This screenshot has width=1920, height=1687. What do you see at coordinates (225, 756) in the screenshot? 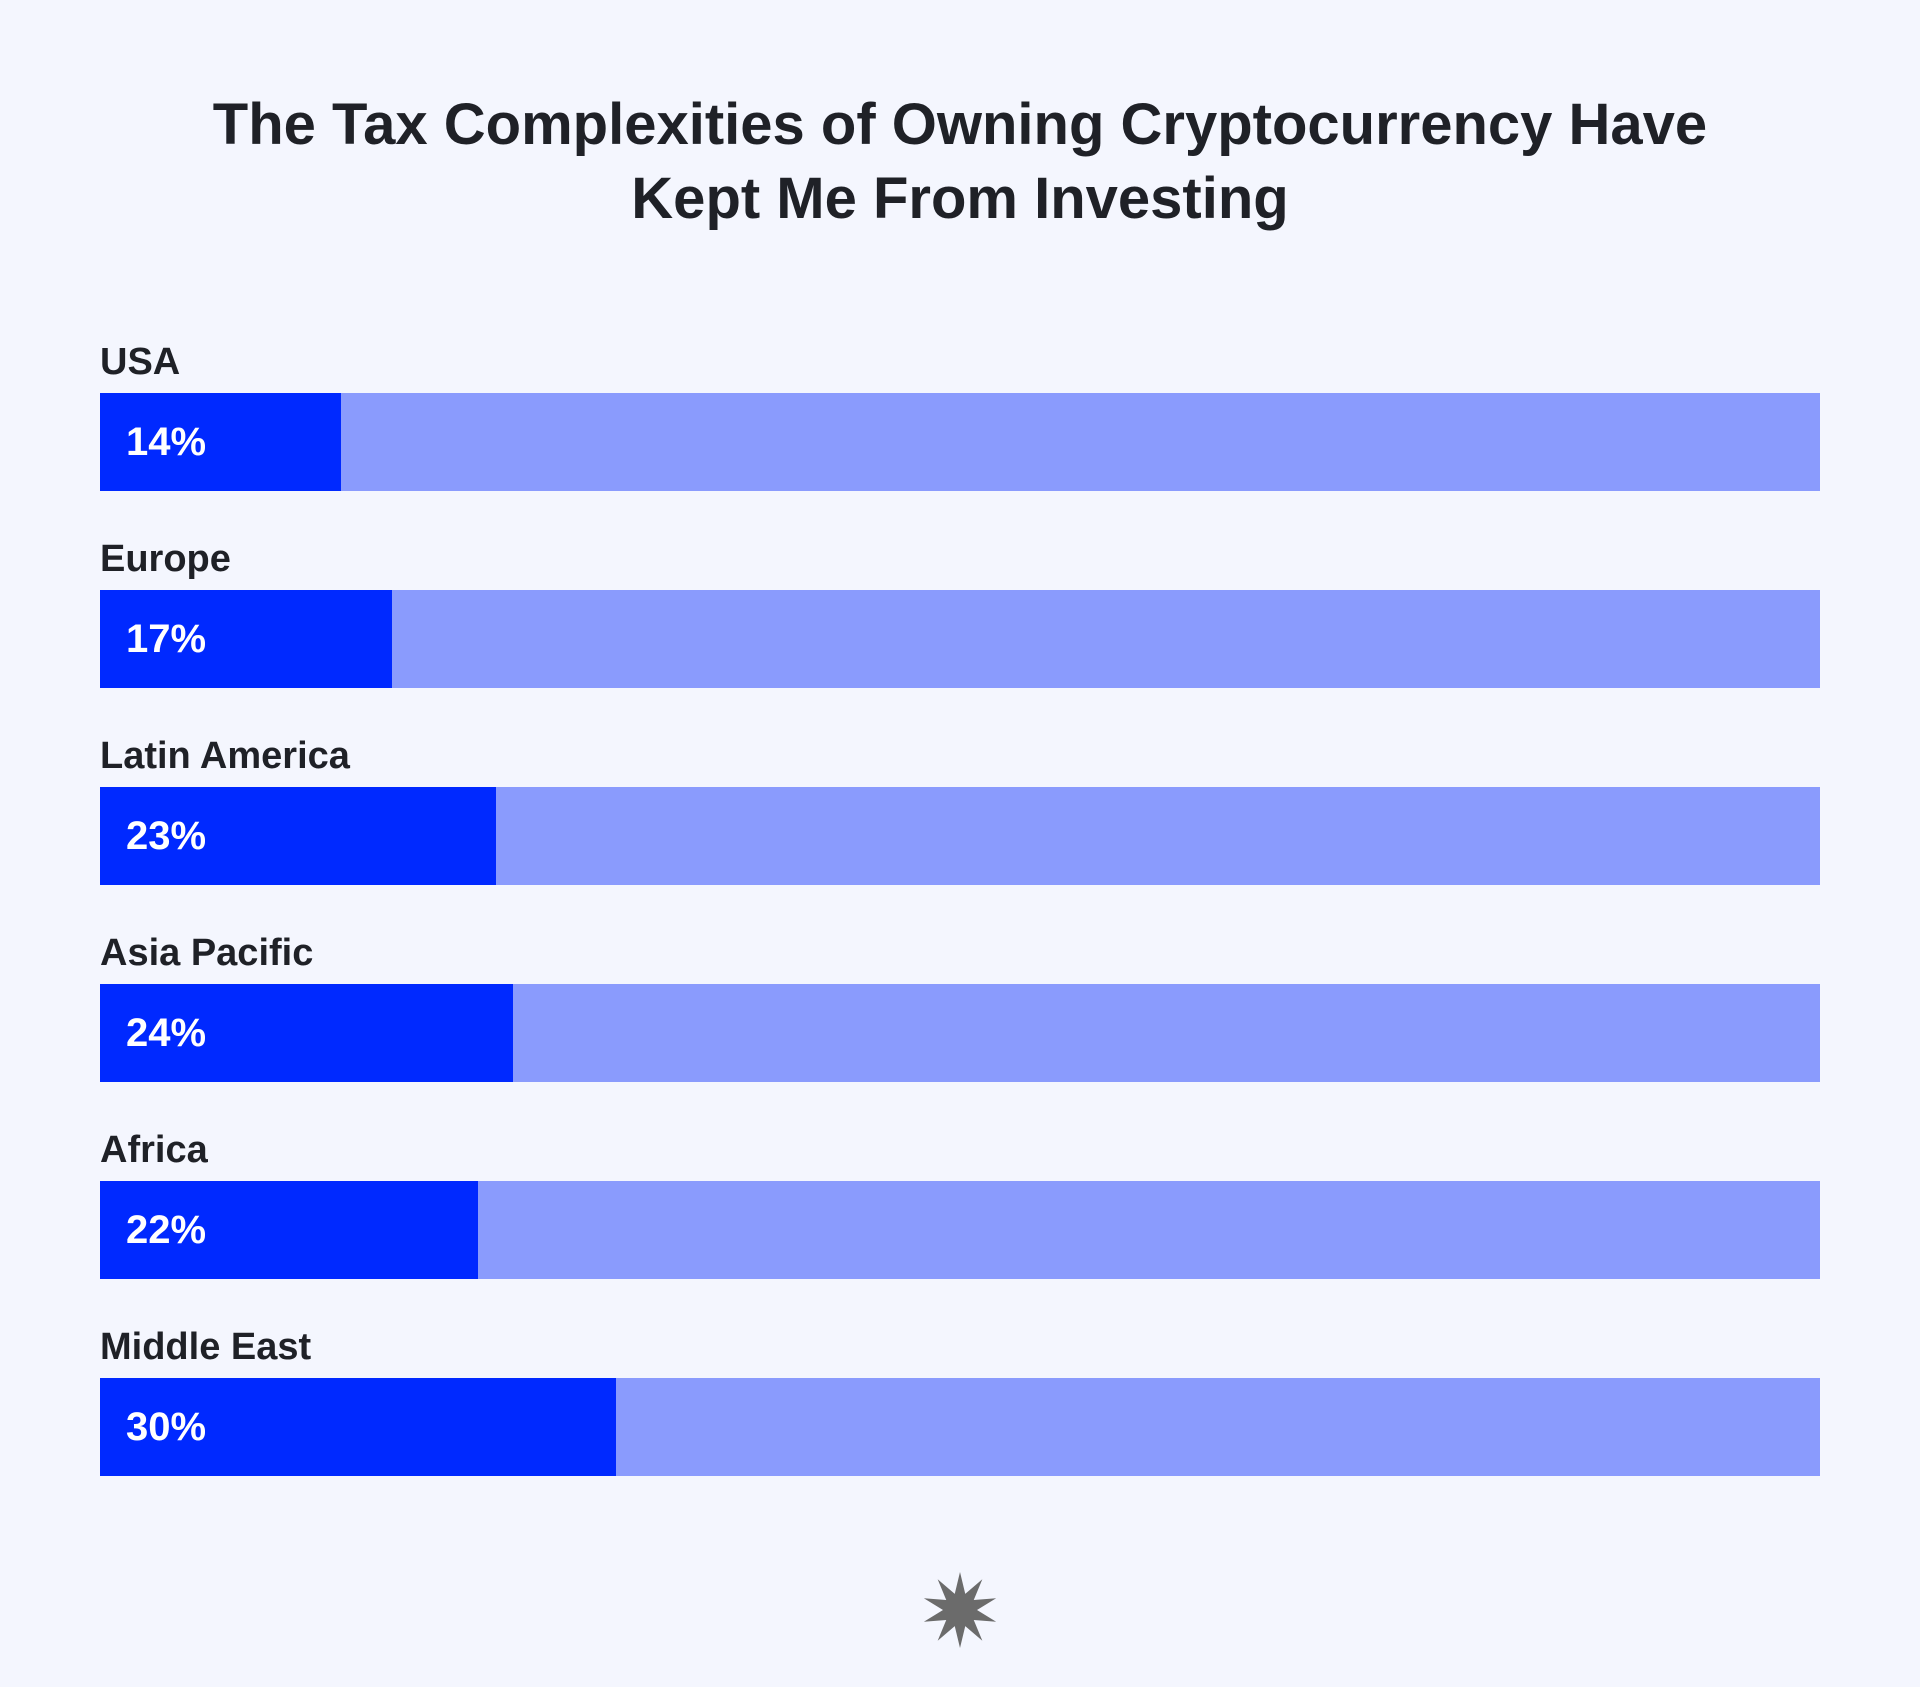
I see `category-label: Latin America` at bounding box center [225, 756].